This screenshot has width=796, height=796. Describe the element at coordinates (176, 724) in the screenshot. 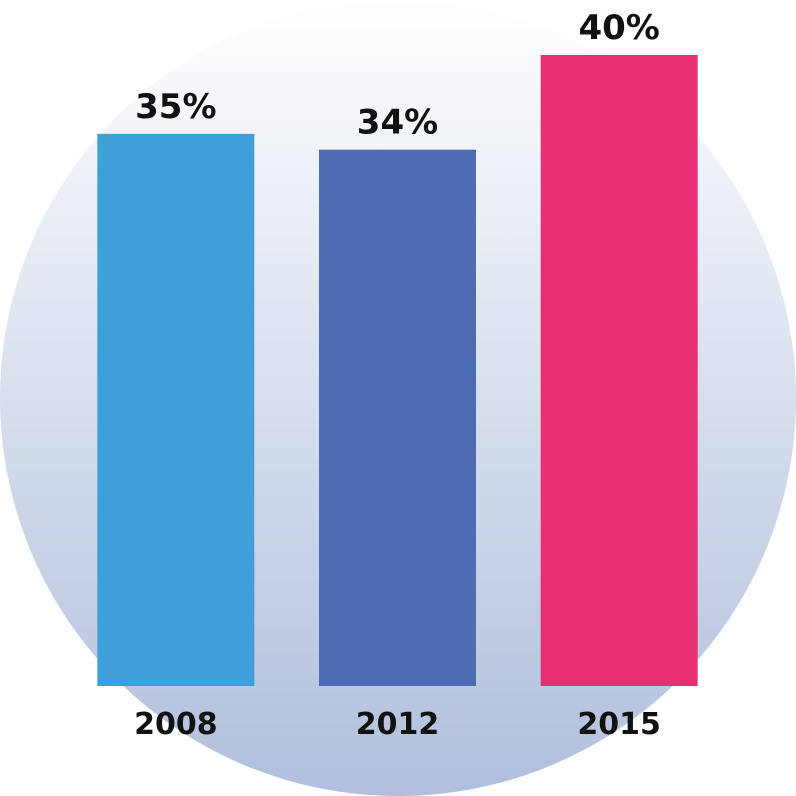

I see `x-tick-label: 2008` at that location.